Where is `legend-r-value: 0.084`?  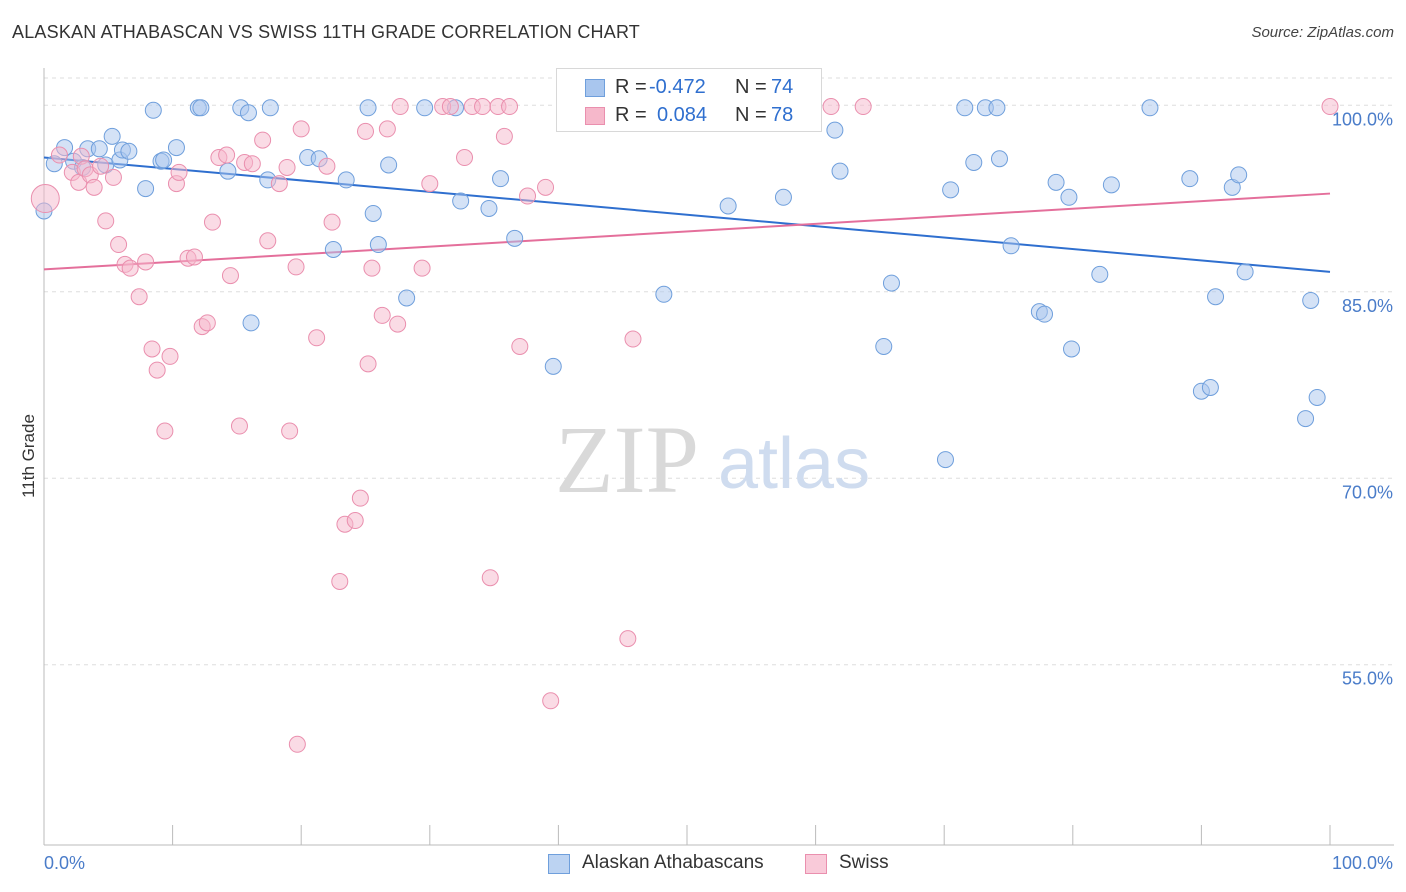 legend-r-value: 0.084 is located at coordinates (682, 115).